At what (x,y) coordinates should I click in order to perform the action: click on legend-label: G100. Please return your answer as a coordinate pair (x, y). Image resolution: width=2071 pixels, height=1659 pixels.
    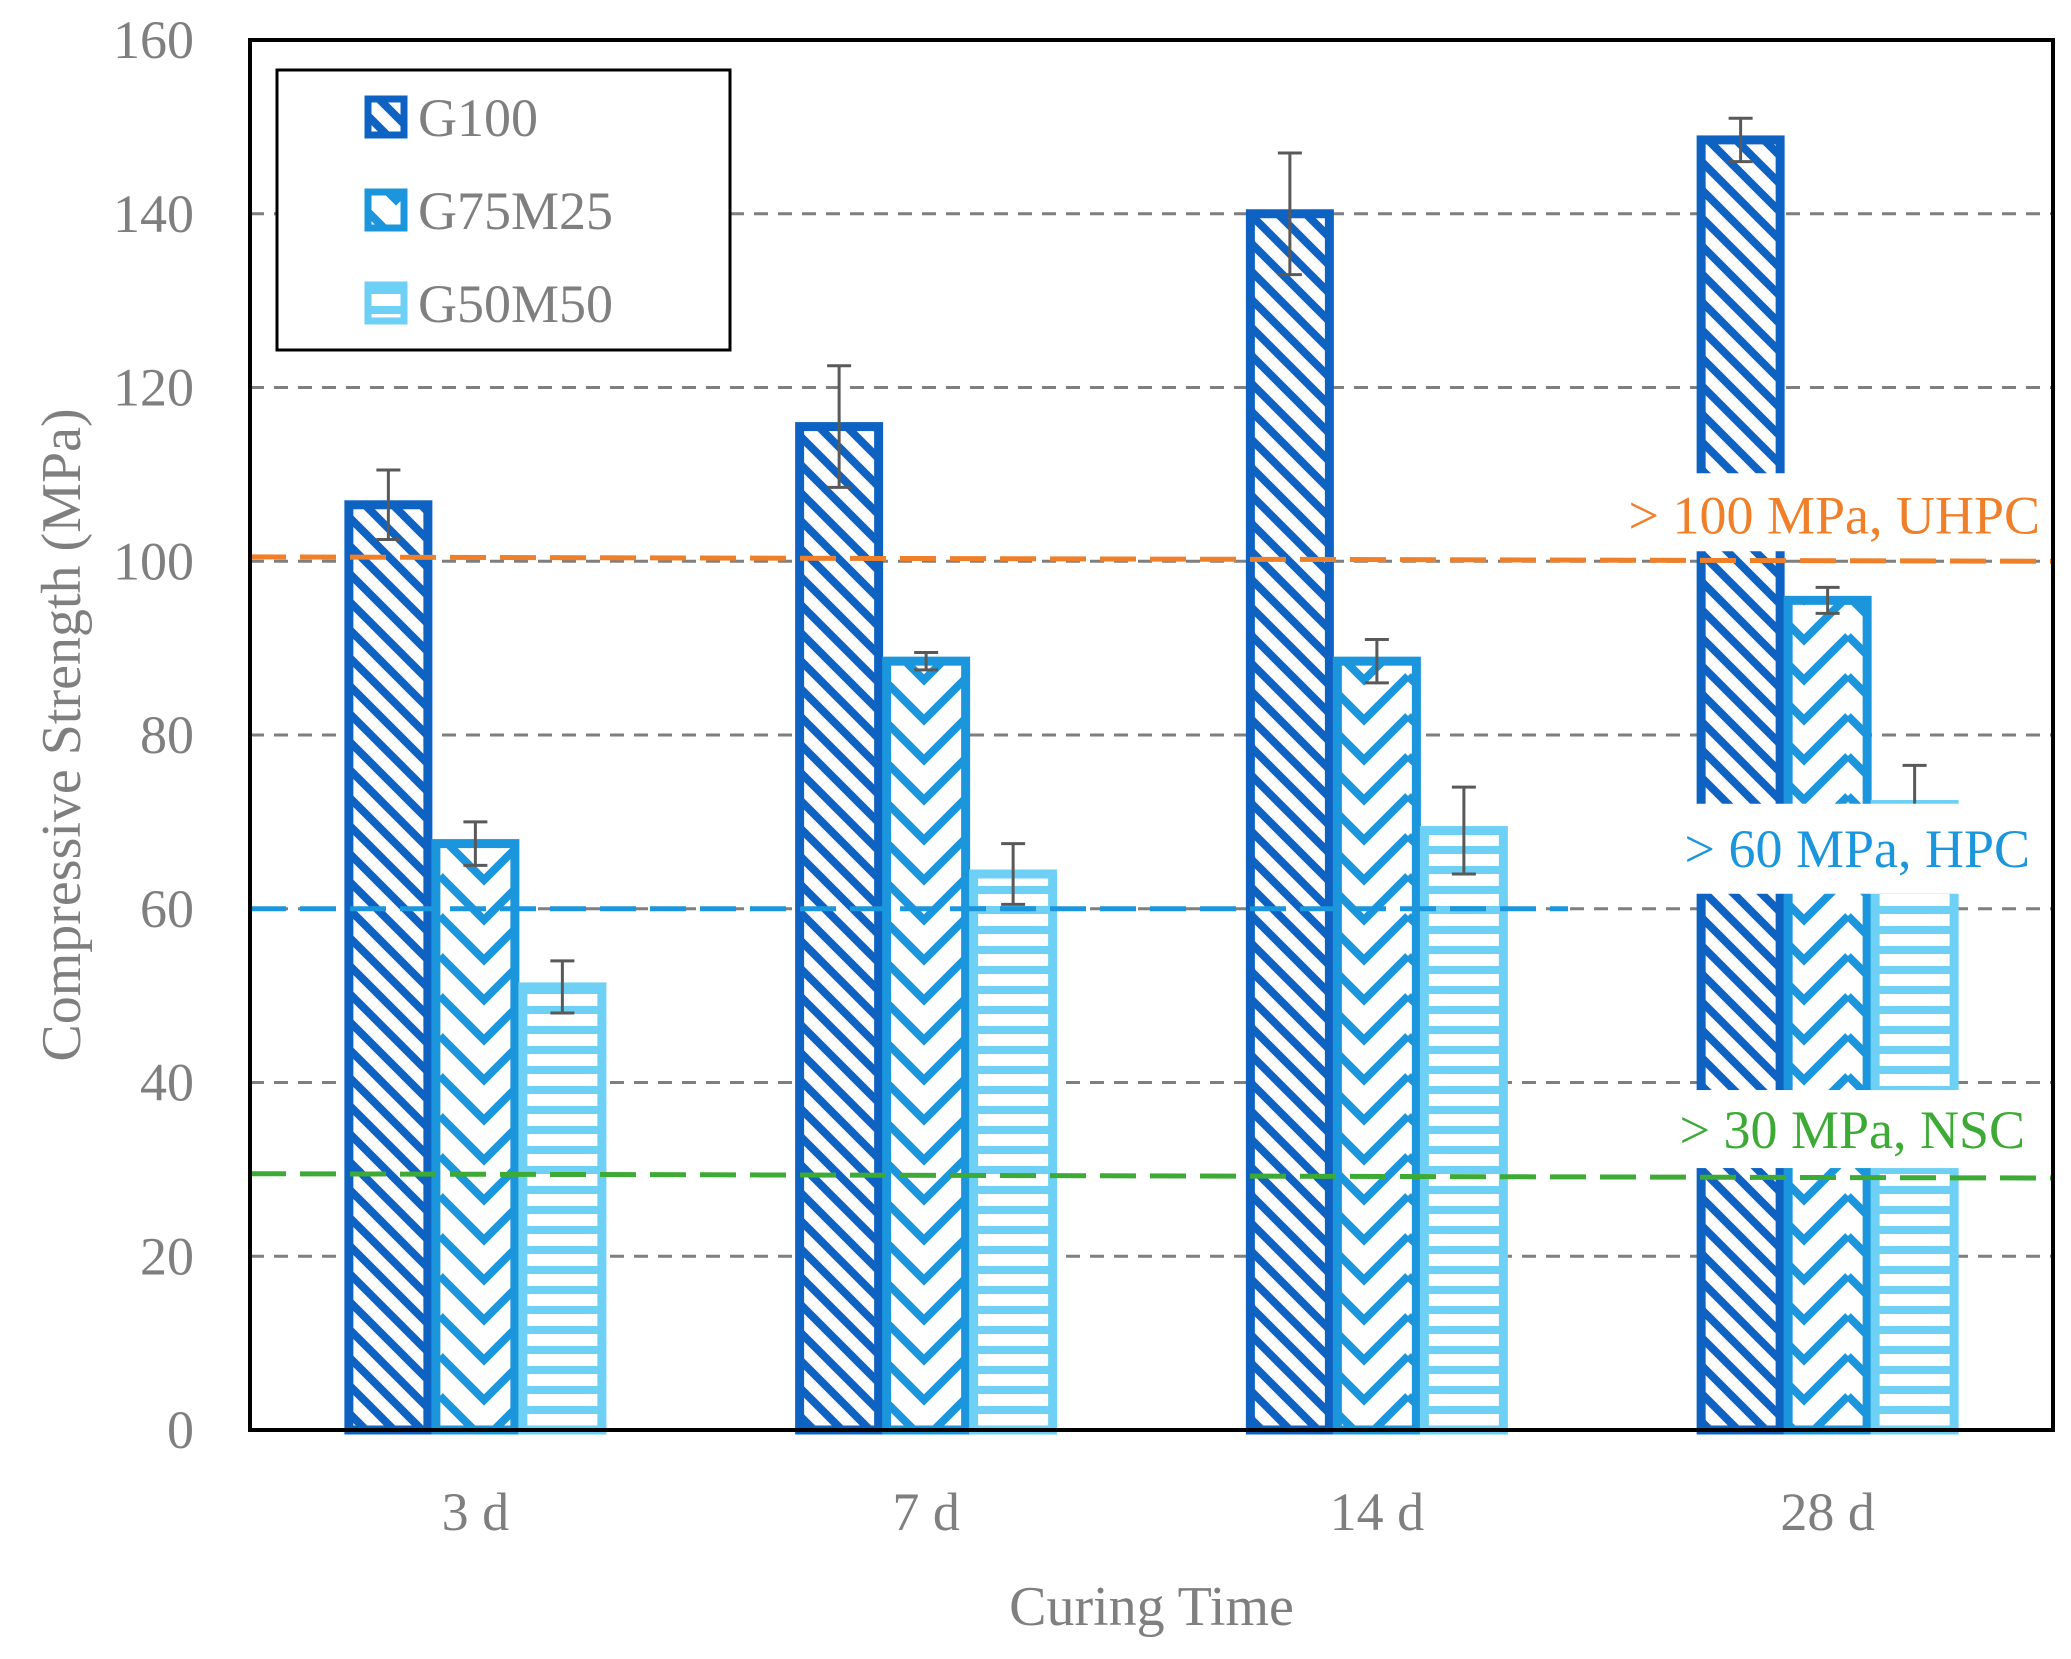
    Looking at the image, I should click on (478, 118).